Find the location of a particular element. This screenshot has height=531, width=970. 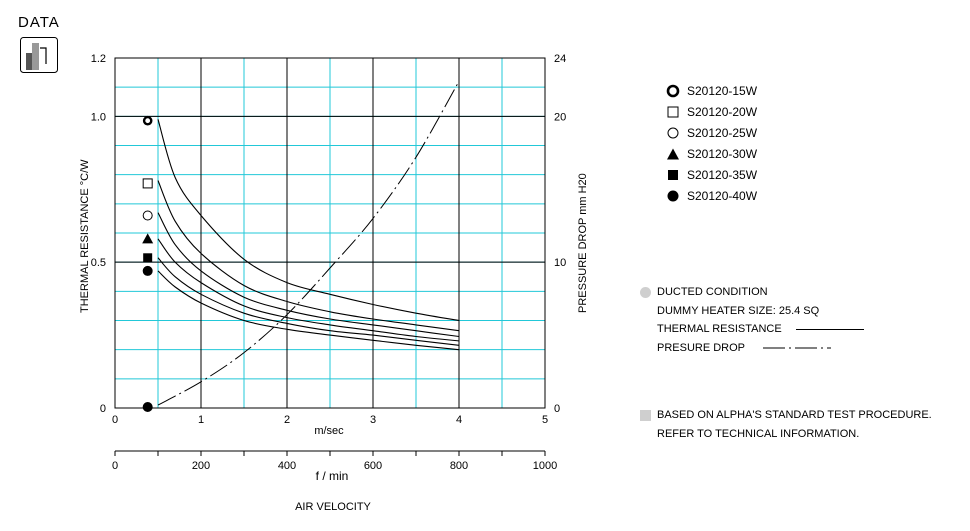

still-air-marker-s20120-25w is located at coordinates (147, 215).